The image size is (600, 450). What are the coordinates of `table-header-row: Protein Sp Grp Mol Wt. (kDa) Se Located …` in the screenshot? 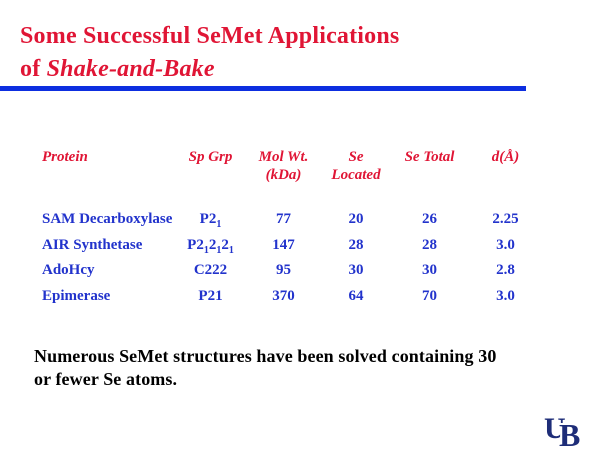 It's located at (293, 166).